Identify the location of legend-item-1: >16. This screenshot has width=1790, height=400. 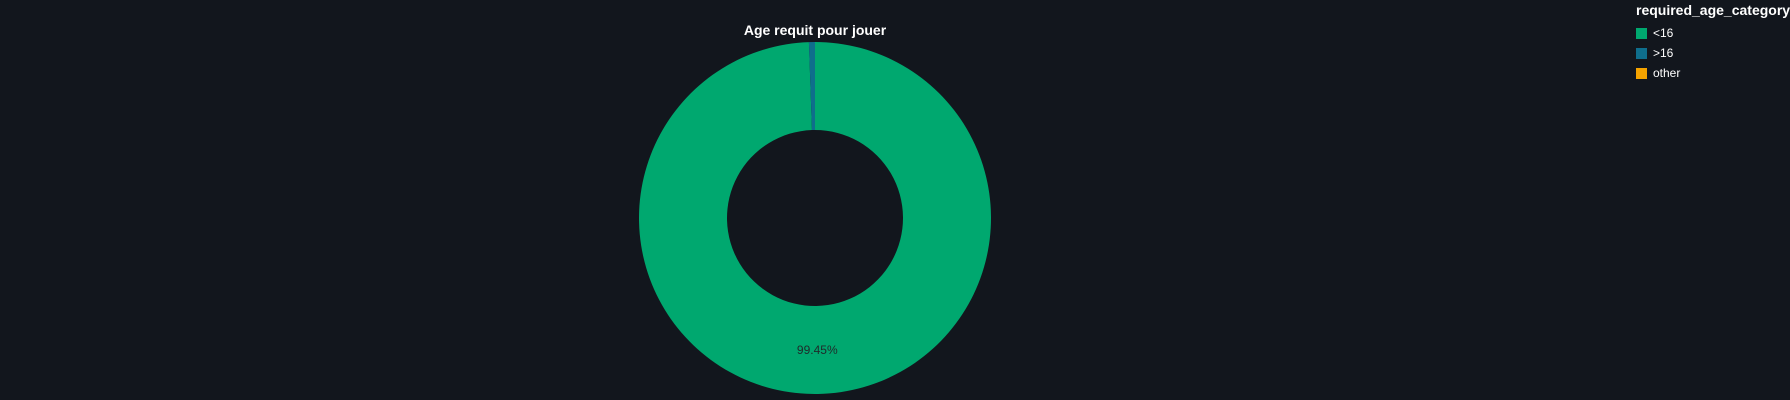
(1713, 53).